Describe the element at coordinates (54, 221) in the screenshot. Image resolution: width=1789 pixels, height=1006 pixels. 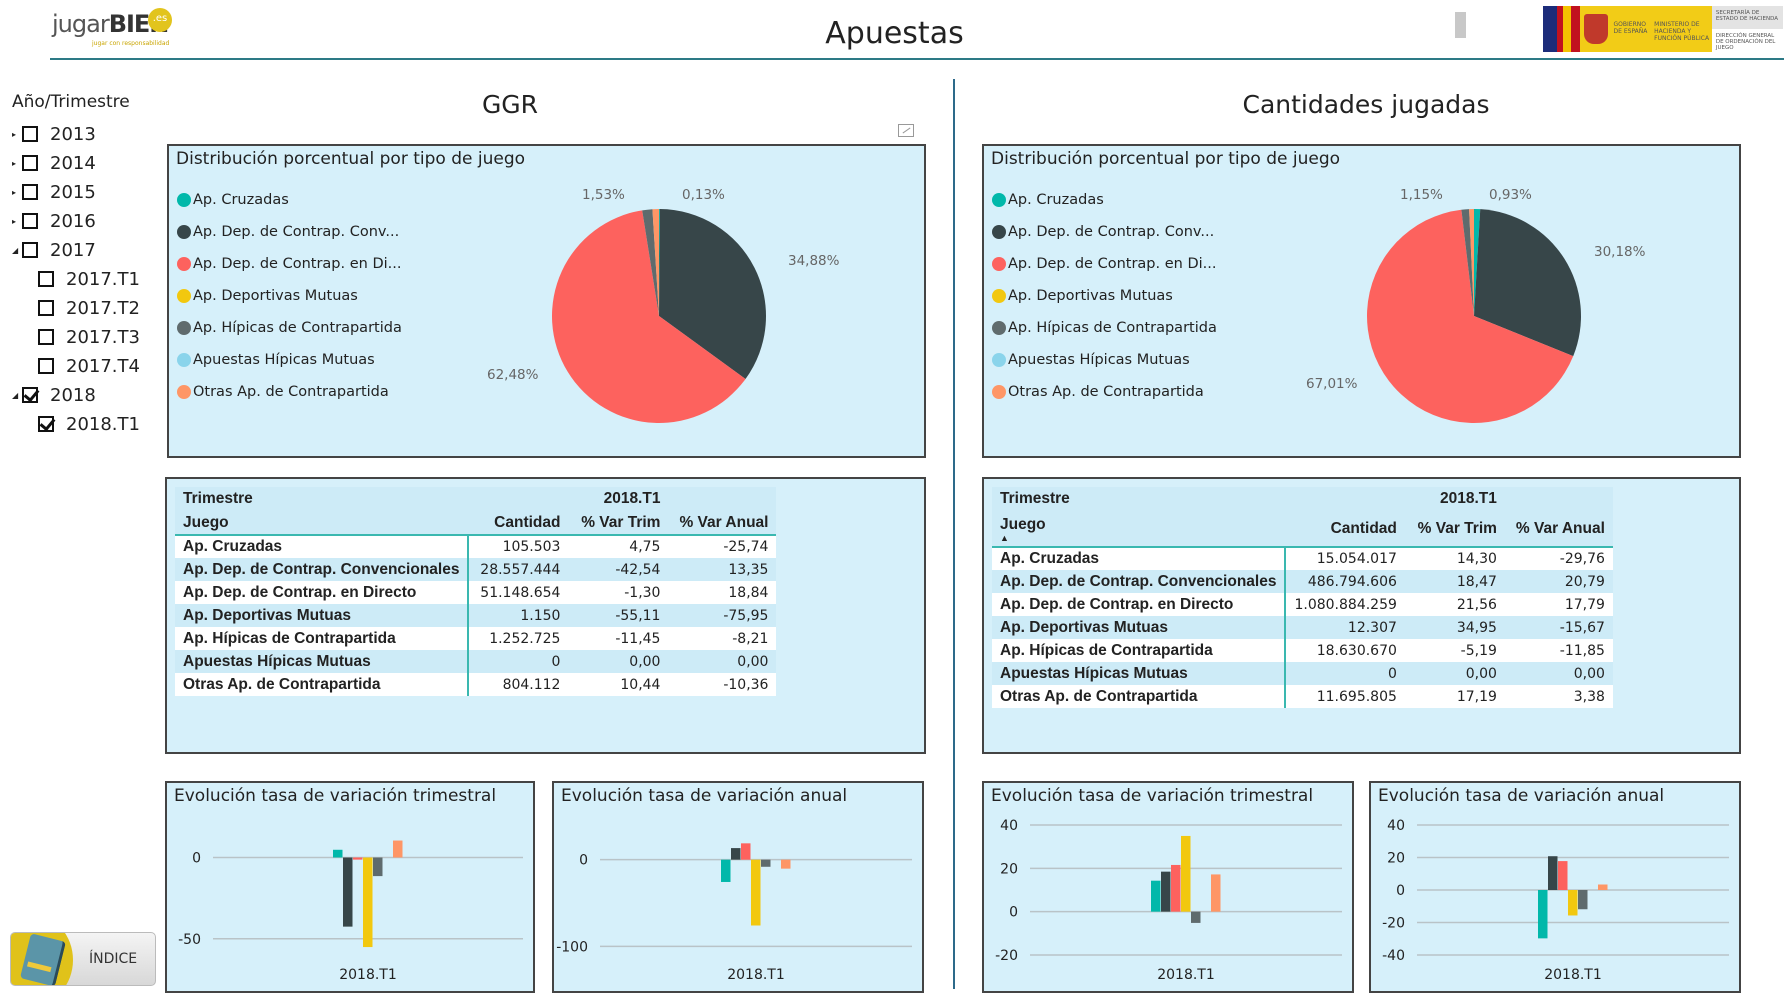
I see `slicer-item: ▸ 2016` at that location.